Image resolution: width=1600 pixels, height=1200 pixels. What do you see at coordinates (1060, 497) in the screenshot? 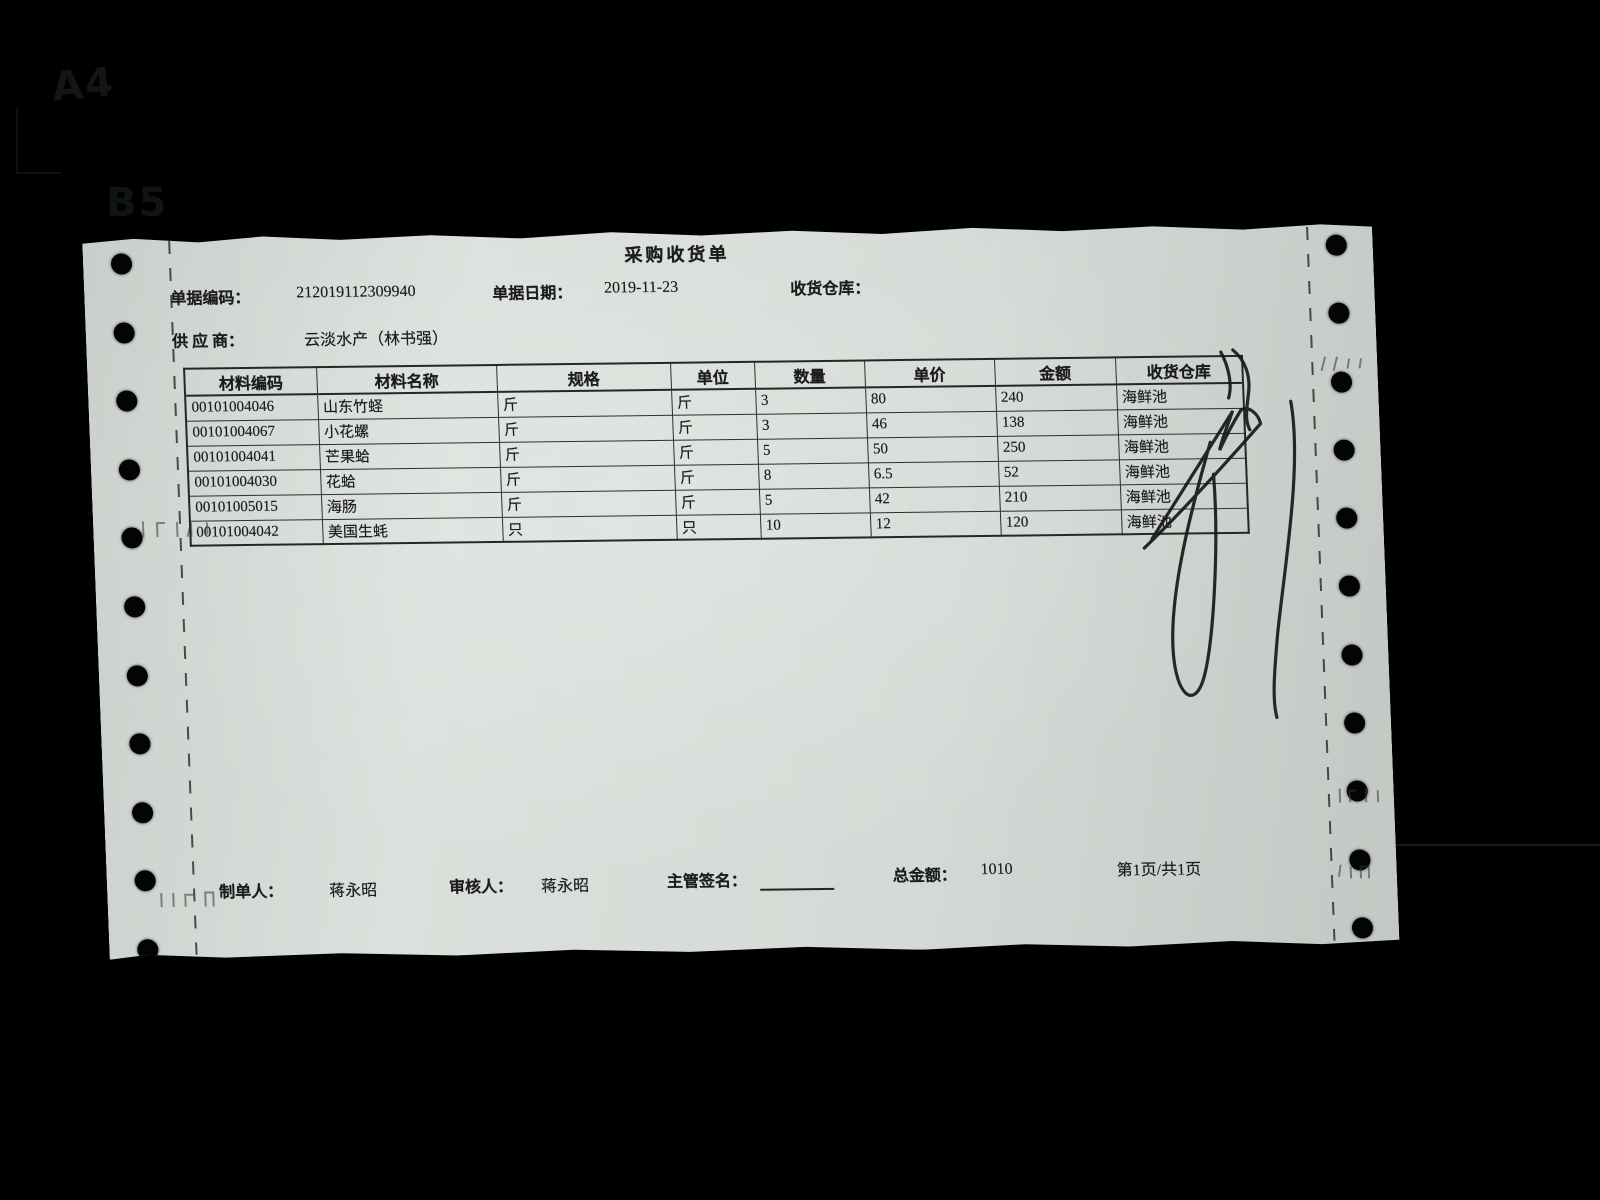
I see `cell-amount: 210` at bounding box center [1060, 497].